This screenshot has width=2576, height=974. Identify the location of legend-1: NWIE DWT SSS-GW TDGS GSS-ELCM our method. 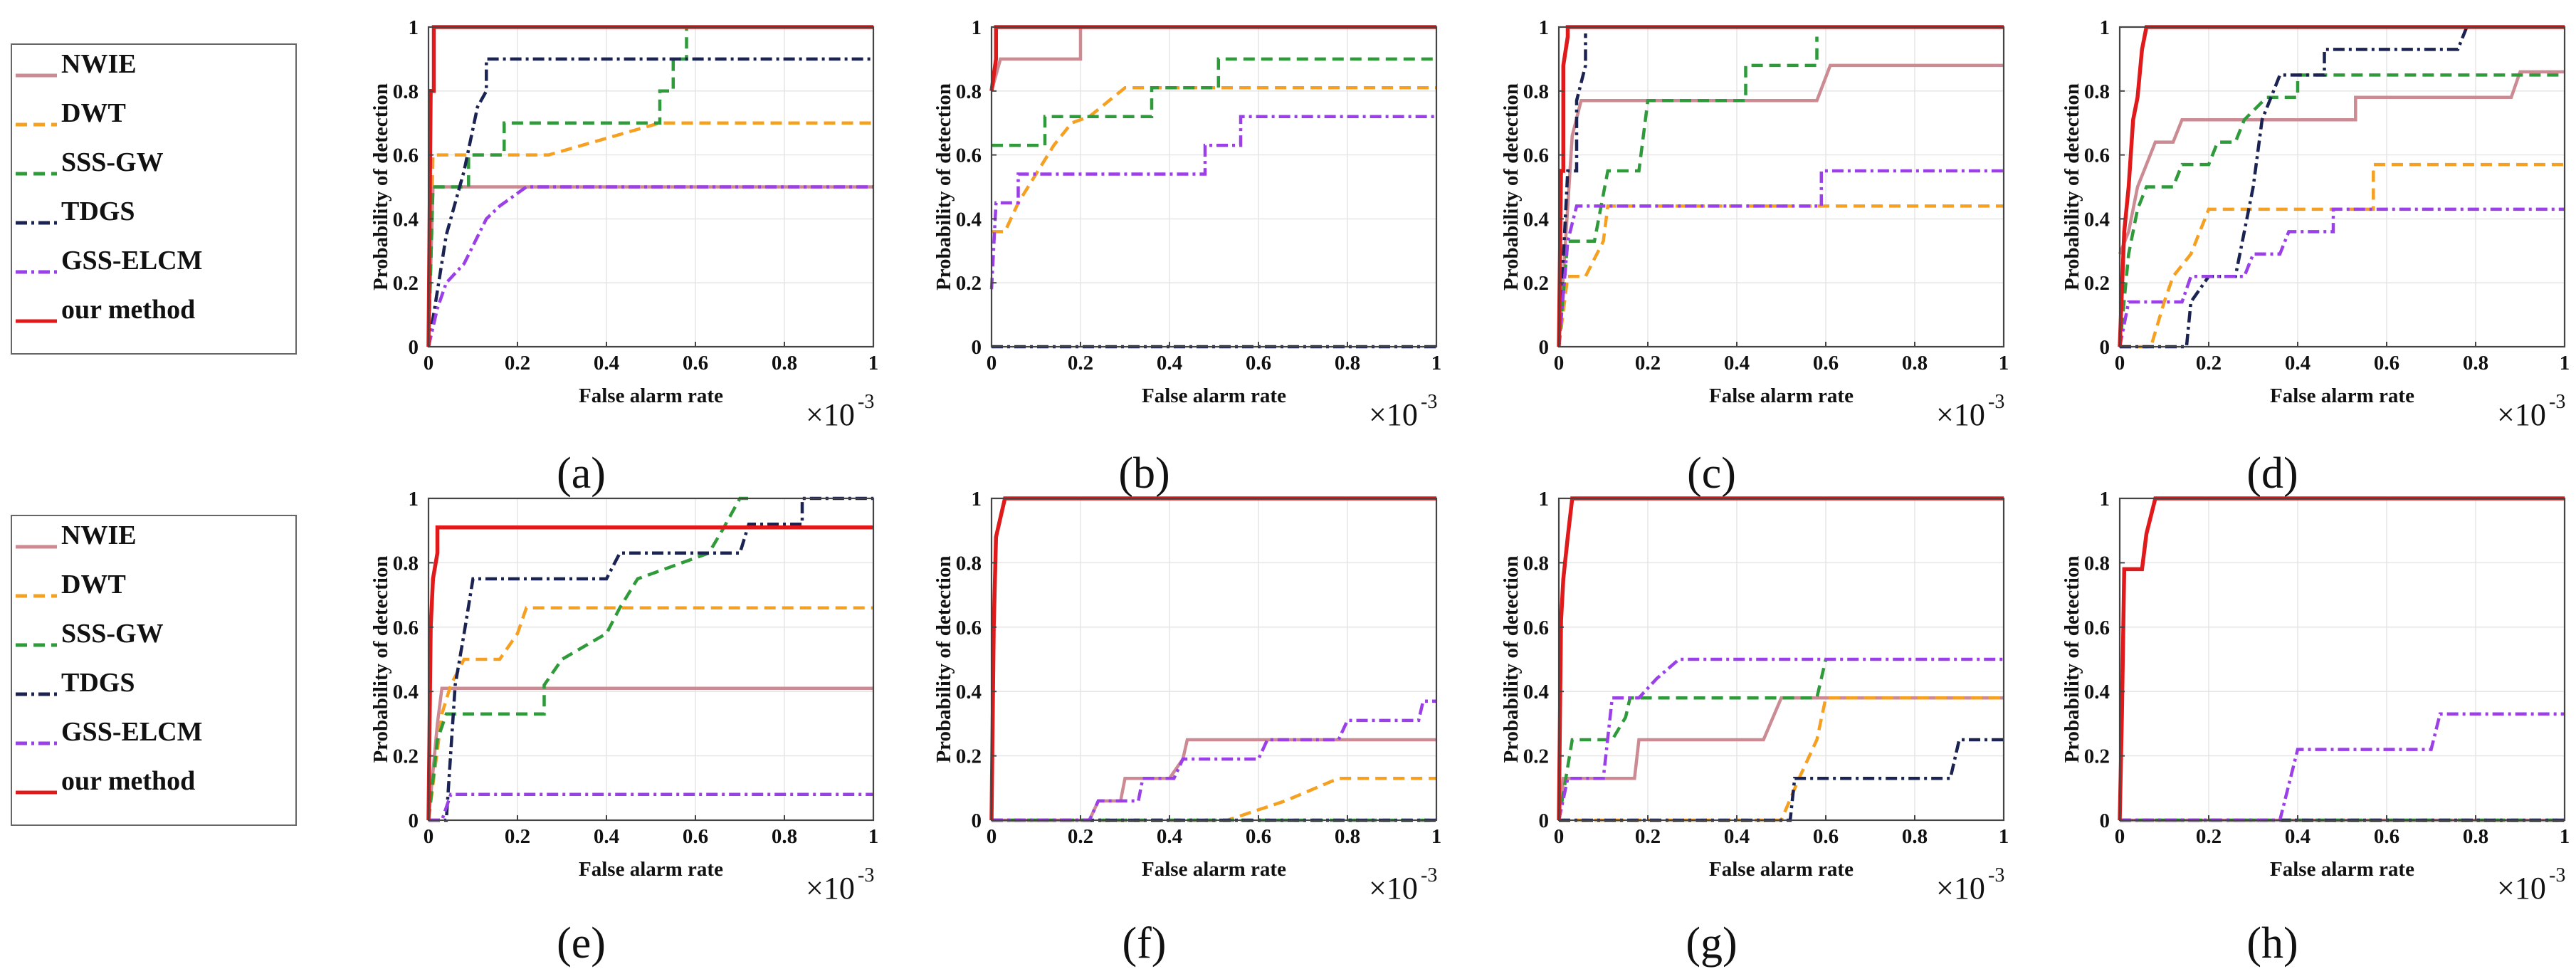
(154, 199).